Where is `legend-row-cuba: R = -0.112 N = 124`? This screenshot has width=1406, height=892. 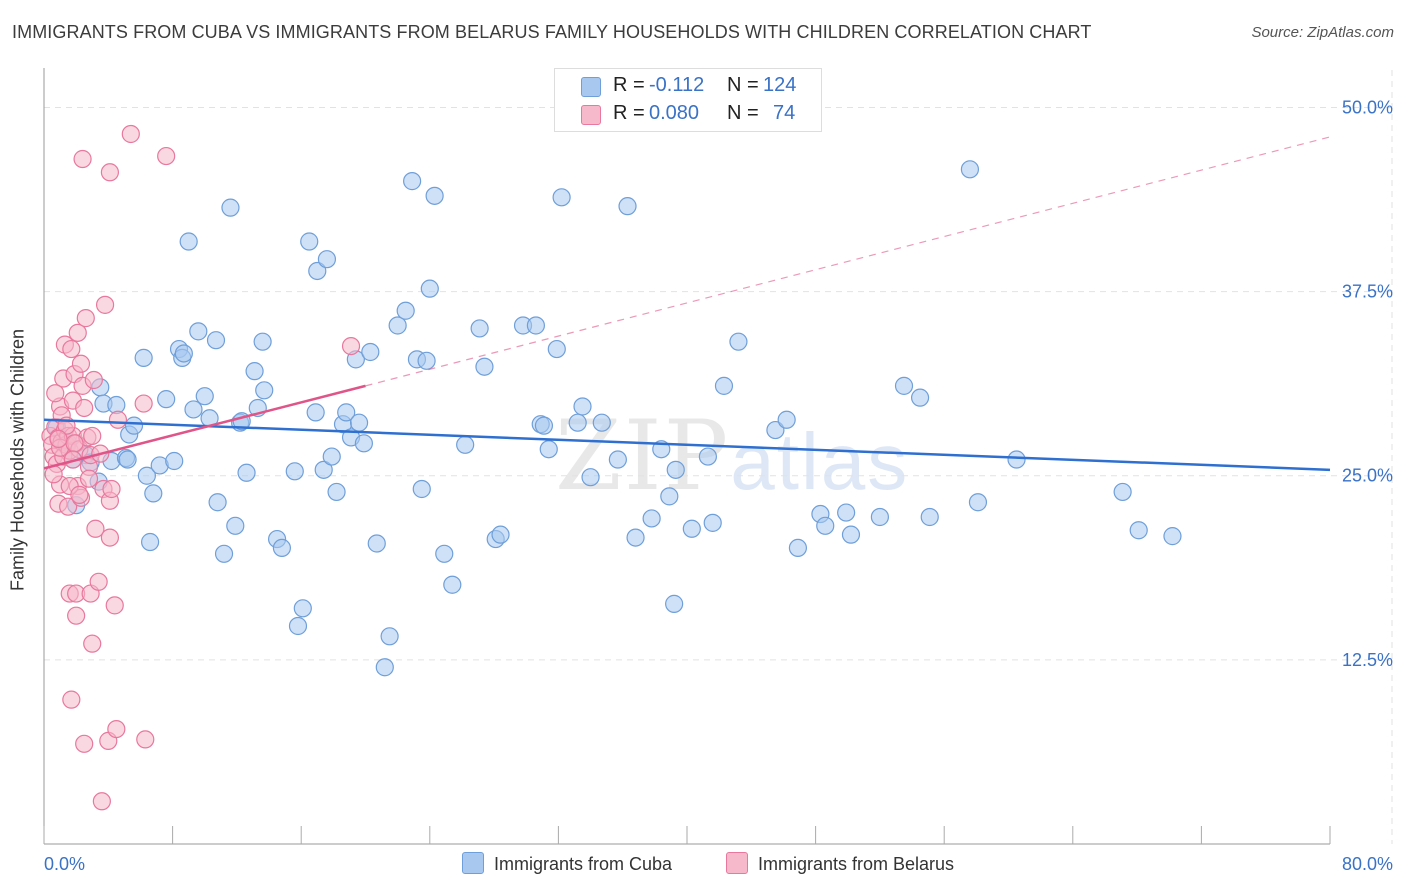
legend-row-cuba: R = -0.112 N = 124 is located at coordinates (688, 86).